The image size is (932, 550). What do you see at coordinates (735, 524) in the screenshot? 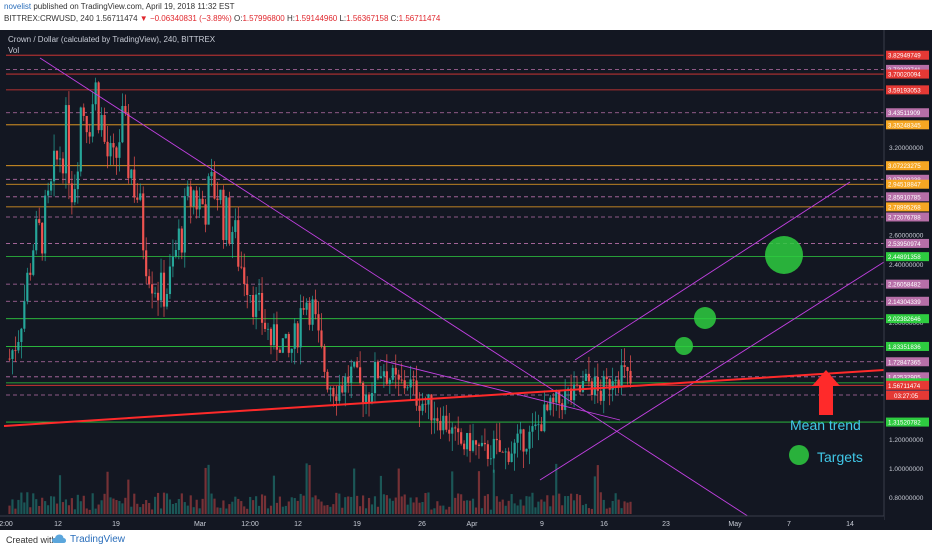
I see `x-tick-label: May` at bounding box center [735, 524].